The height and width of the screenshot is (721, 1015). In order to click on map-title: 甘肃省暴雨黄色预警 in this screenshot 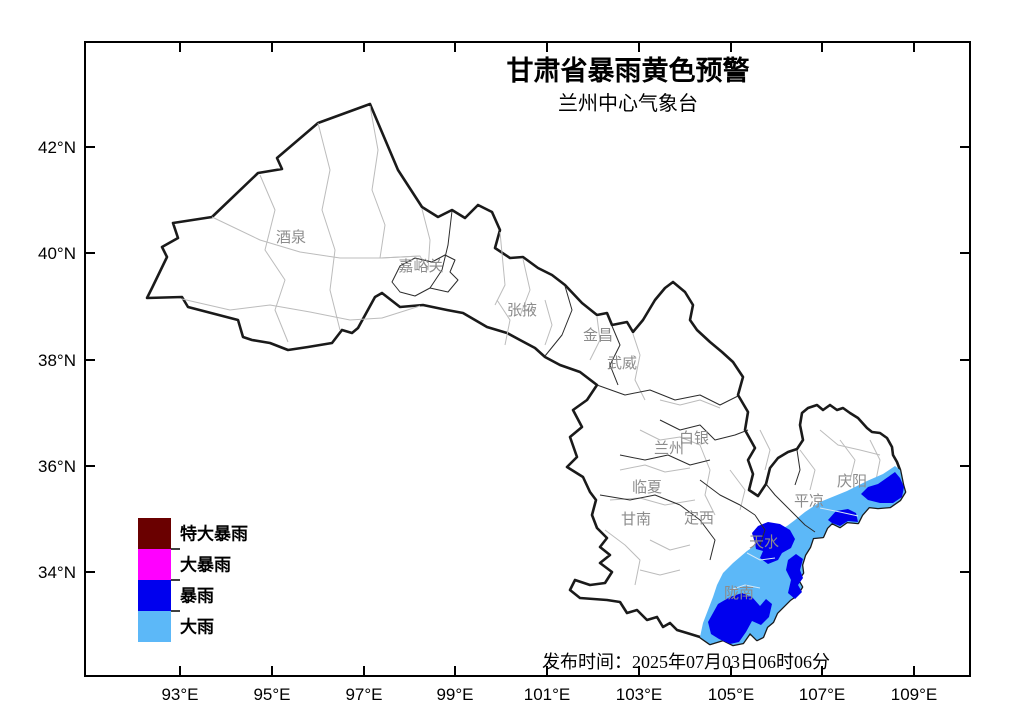, I will do `click(628, 70)`.